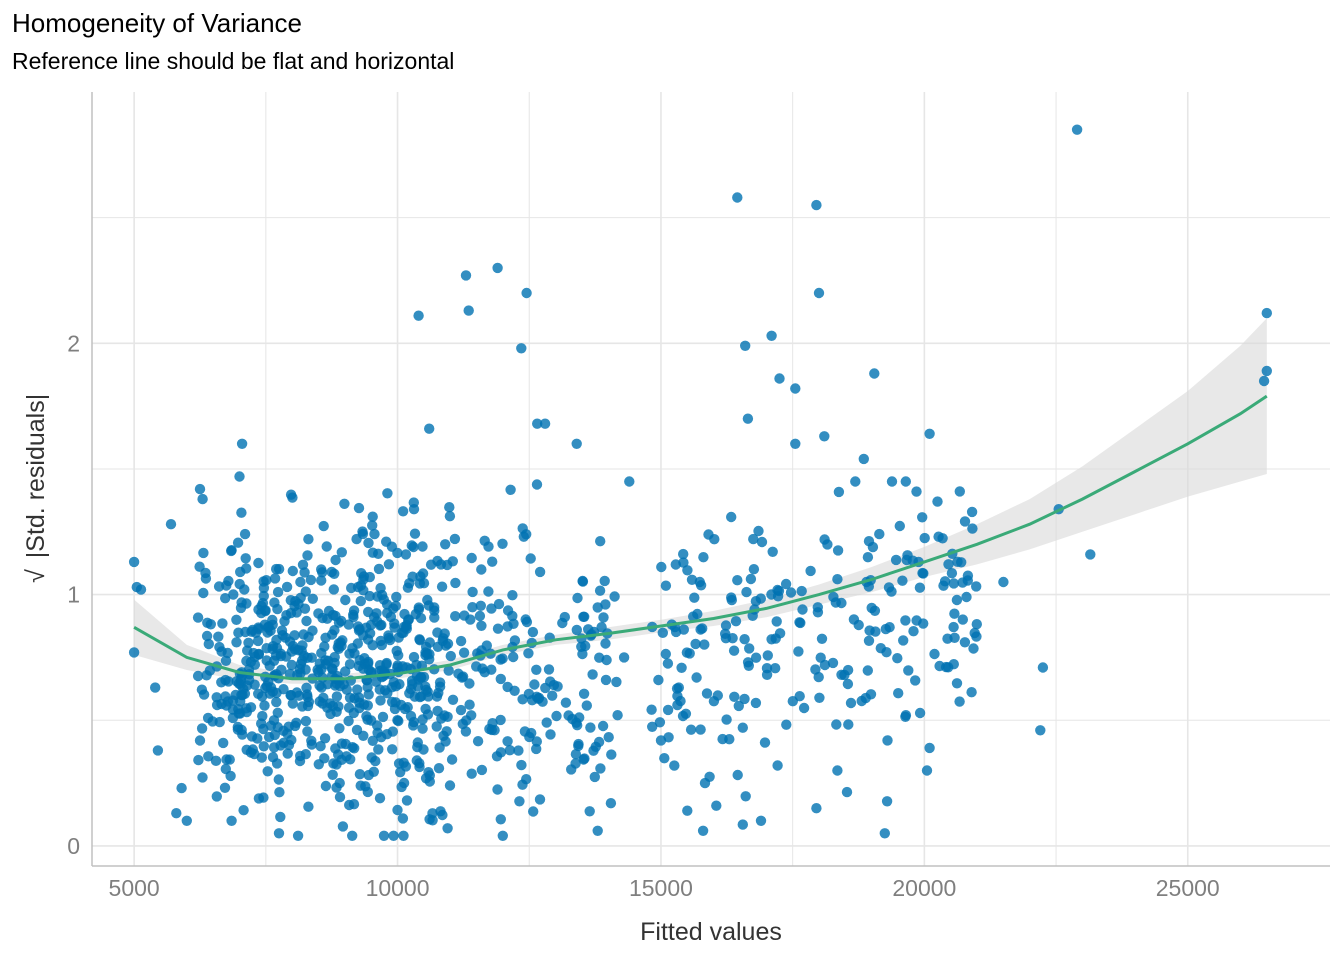 Image resolution: width=1344 pixels, height=960 pixels. Describe the element at coordinates (924, 888) in the screenshot. I see `x-tick-label: 20000` at that location.